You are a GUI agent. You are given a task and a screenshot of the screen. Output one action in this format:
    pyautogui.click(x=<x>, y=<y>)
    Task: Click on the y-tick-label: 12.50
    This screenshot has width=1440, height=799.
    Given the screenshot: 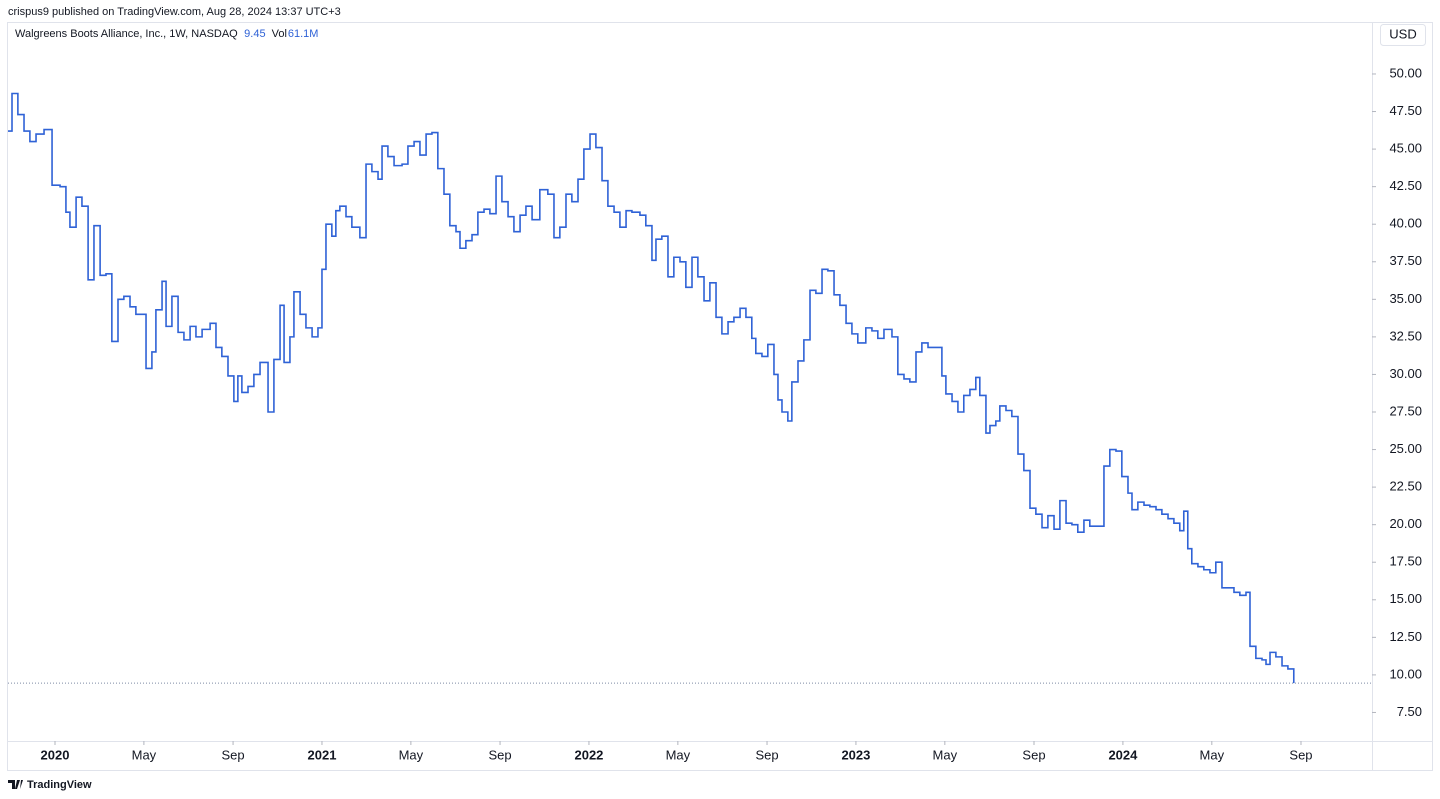 What is the action you would take?
    pyautogui.click(x=1405, y=636)
    